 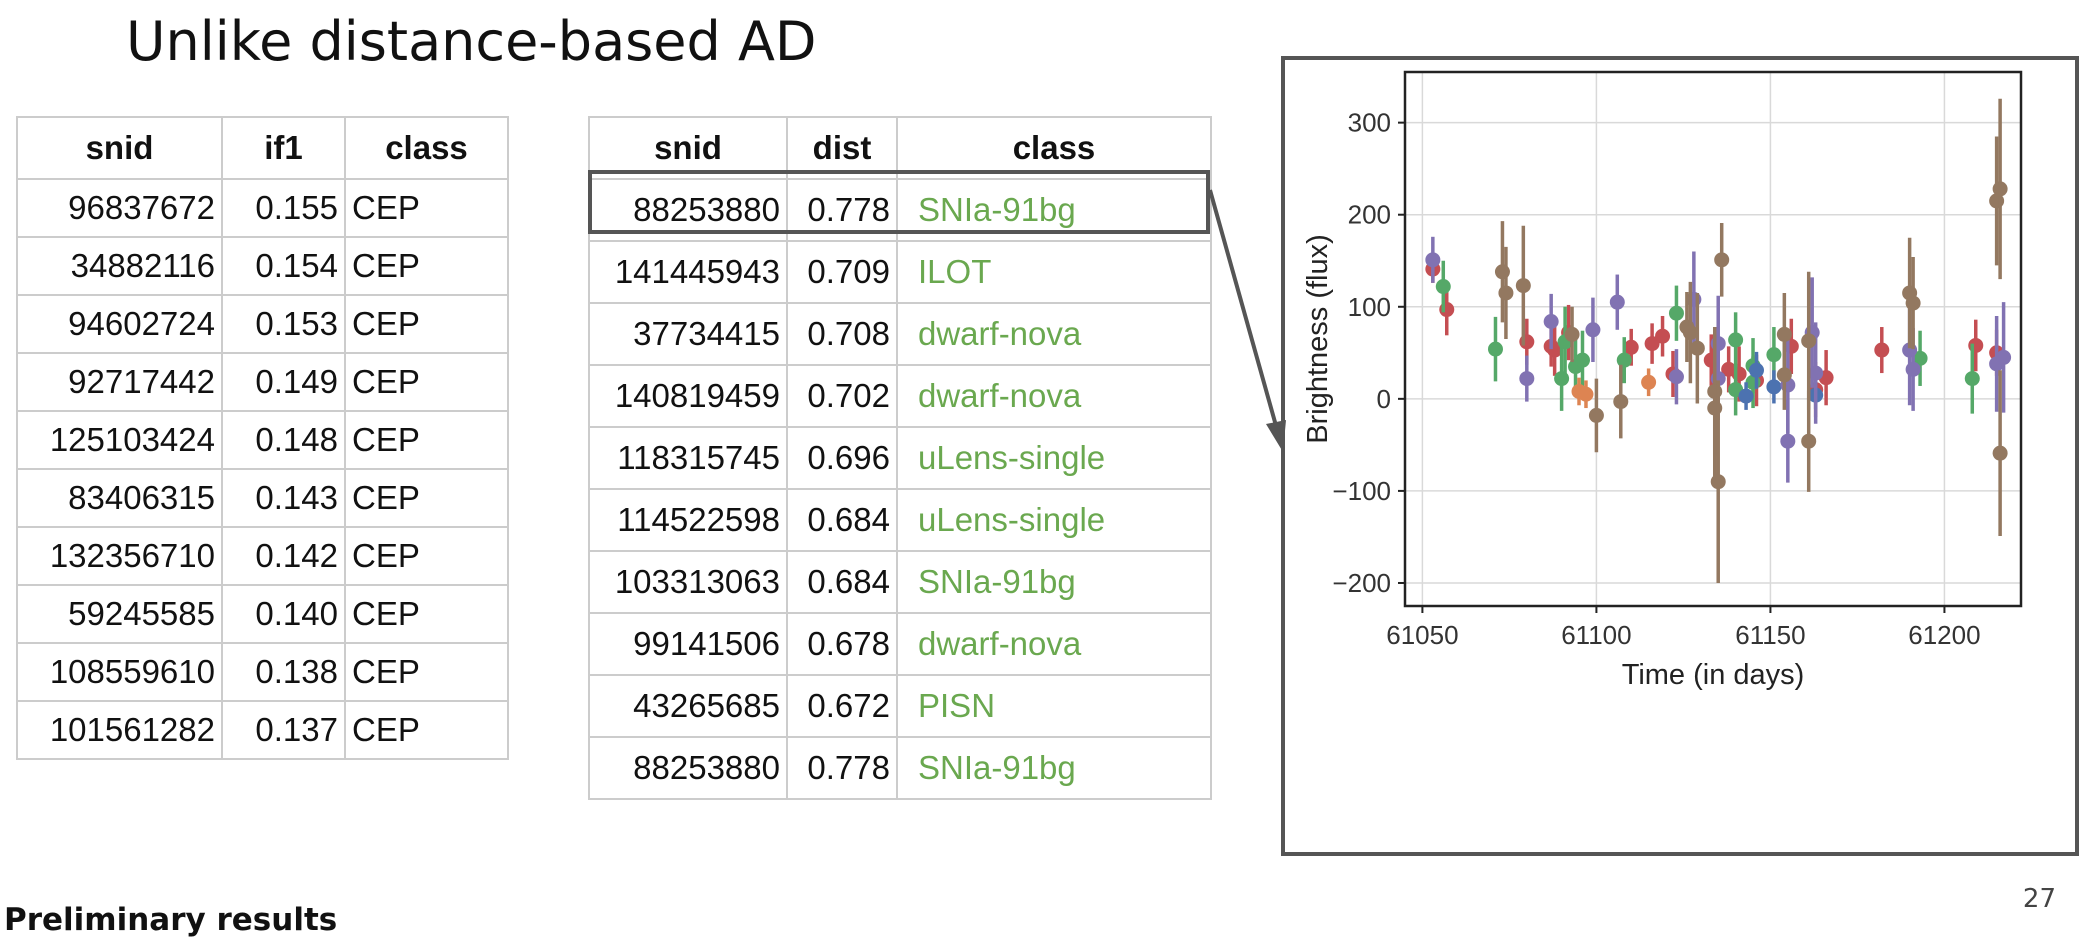 I want to click on x-tick-label: 61100, so click(x=1596, y=635).